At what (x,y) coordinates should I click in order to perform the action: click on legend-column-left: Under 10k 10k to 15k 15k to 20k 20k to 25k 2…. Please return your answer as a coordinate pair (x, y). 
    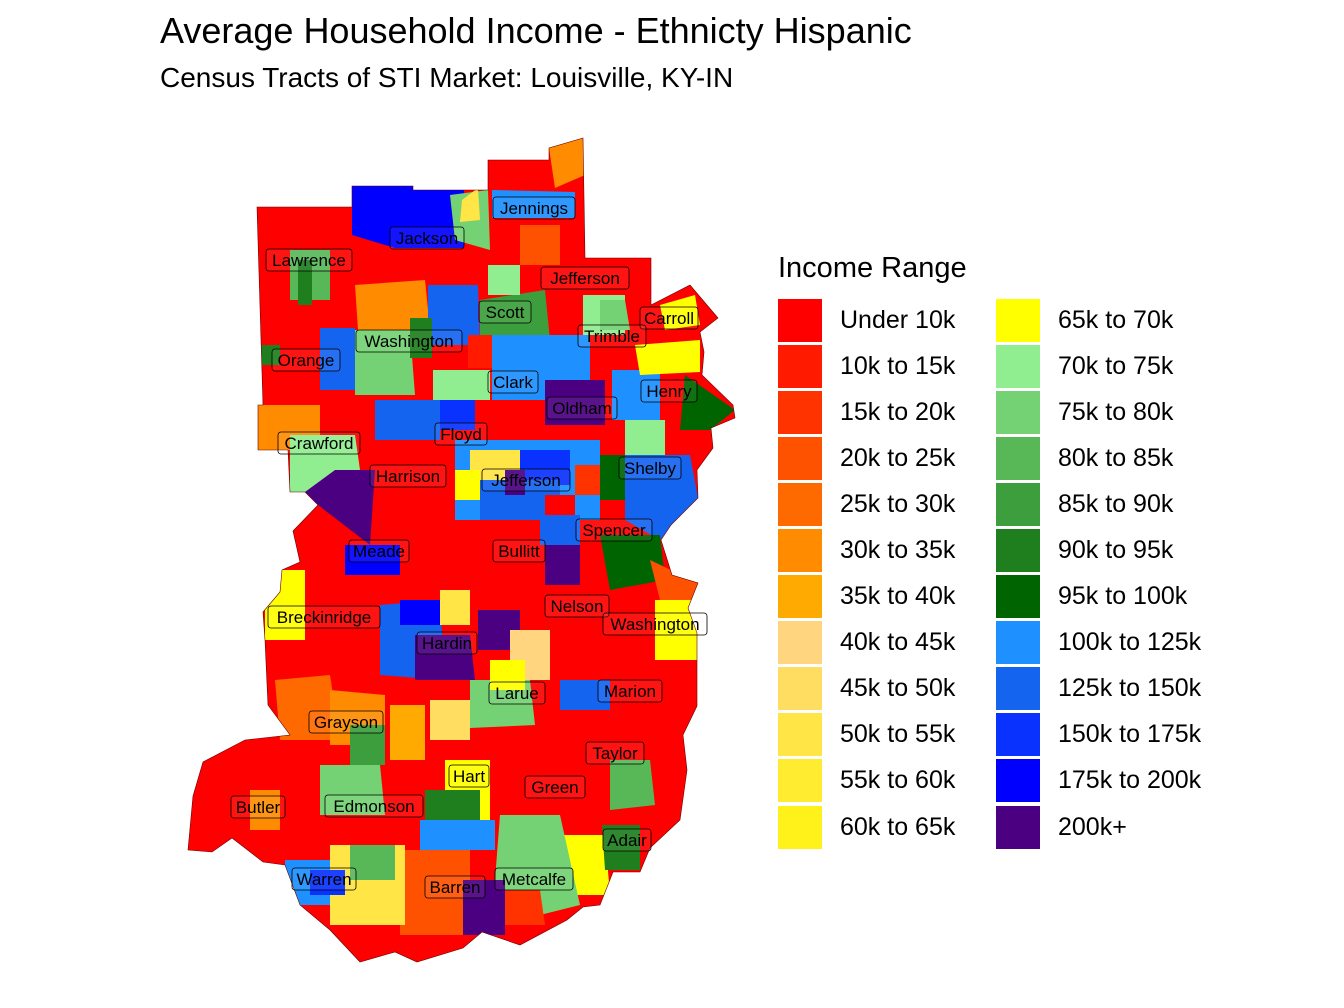
    Looking at the image, I should click on (879, 573).